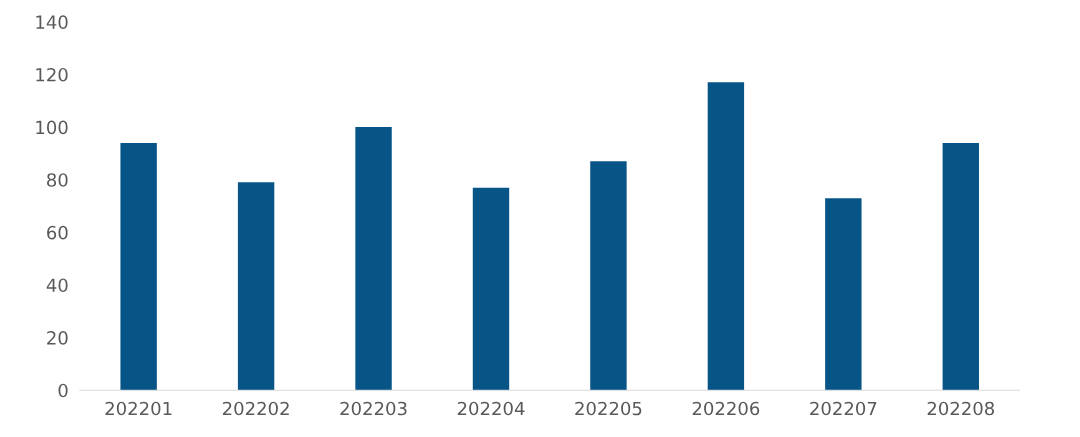  I want to click on x-tick-label: 202201, so click(138, 408).